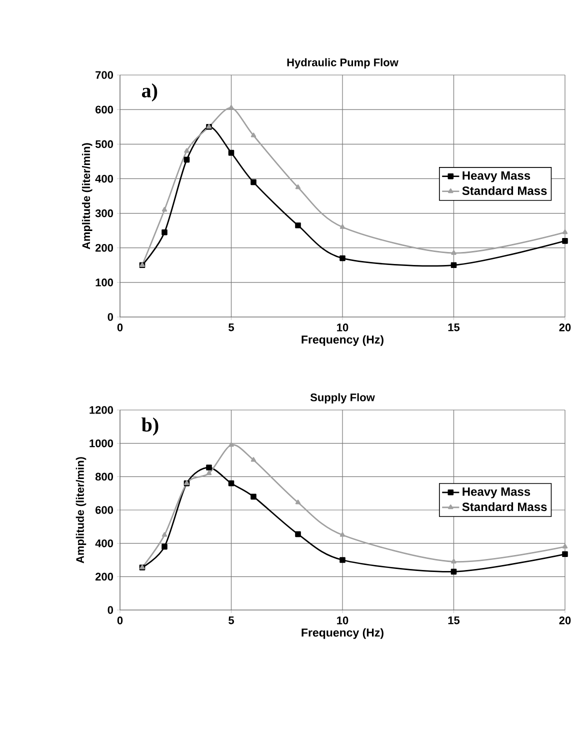  Describe the element at coordinates (342, 398) in the screenshot. I see `chart-title: Supply Flow` at that location.